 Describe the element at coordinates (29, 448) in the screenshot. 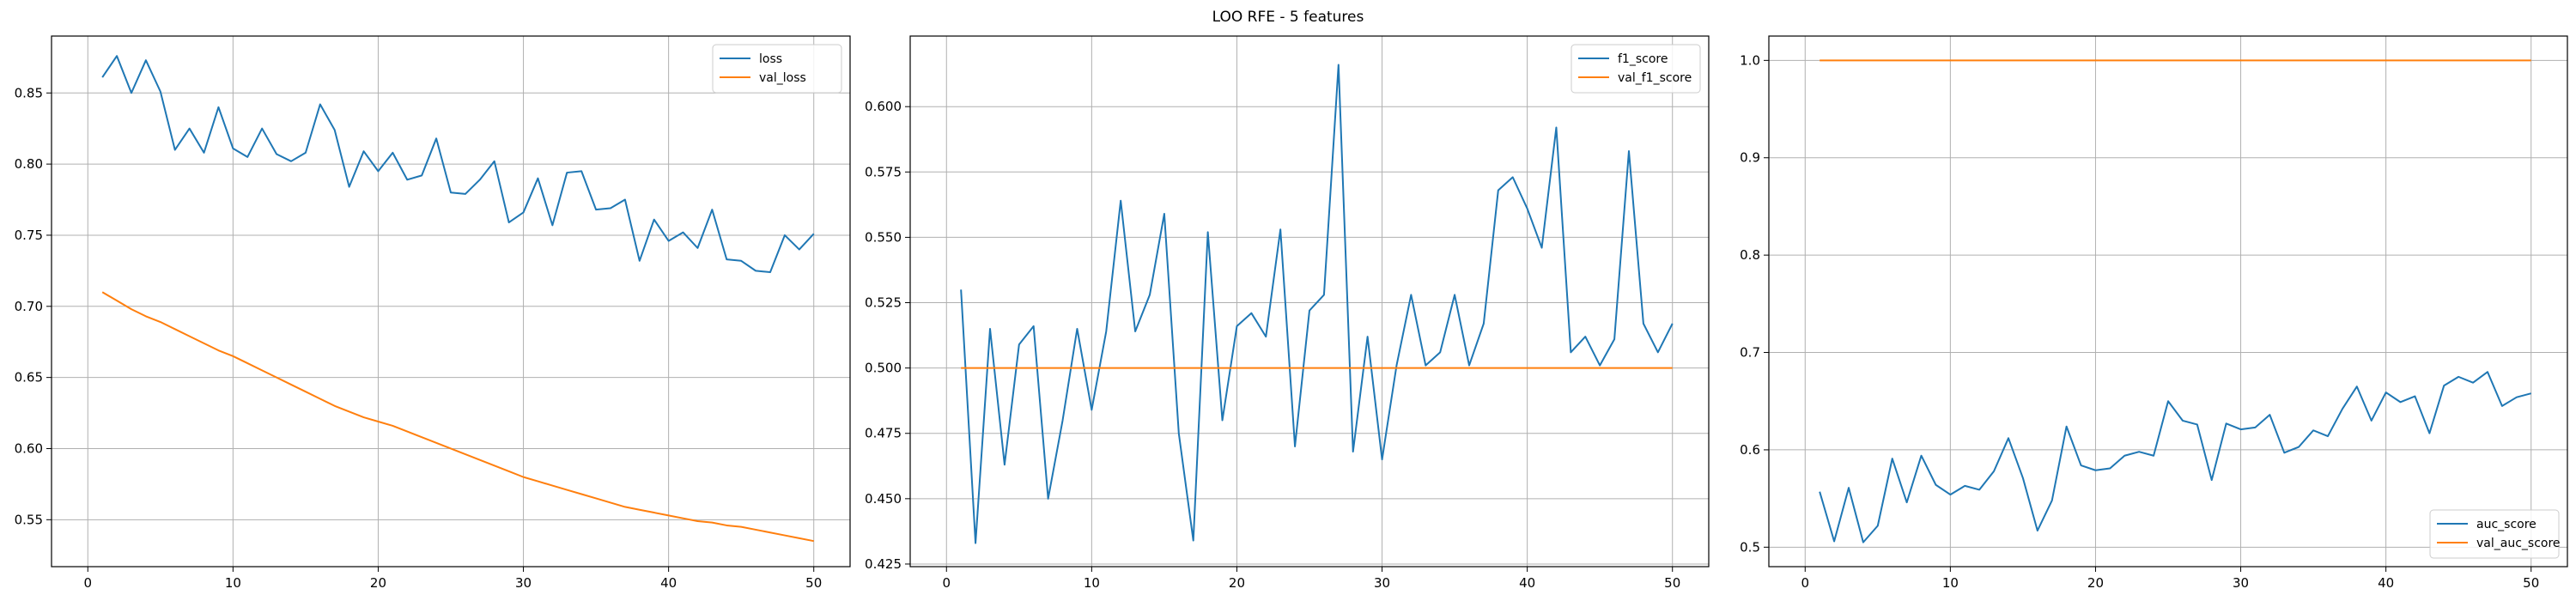

I see `y-tick-label: 0.60` at that location.